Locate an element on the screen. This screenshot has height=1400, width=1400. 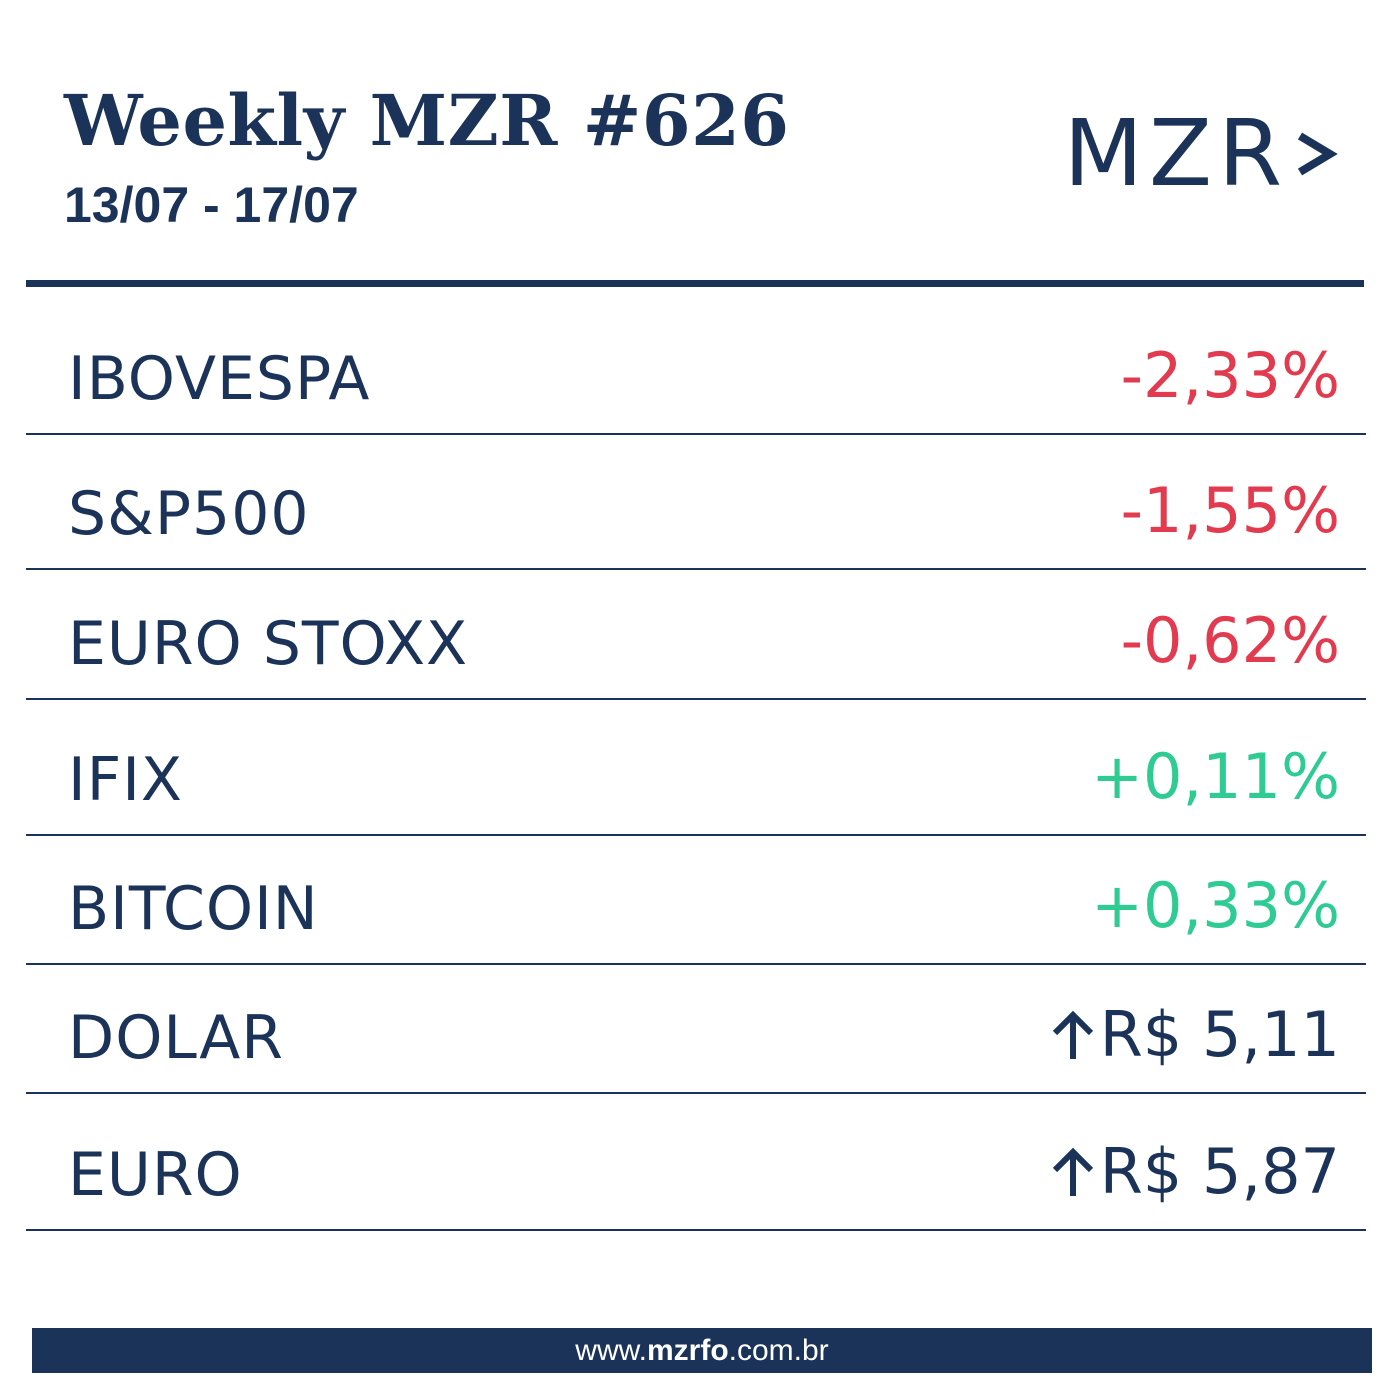
row-value: -1,55% is located at coordinates (1230, 511).